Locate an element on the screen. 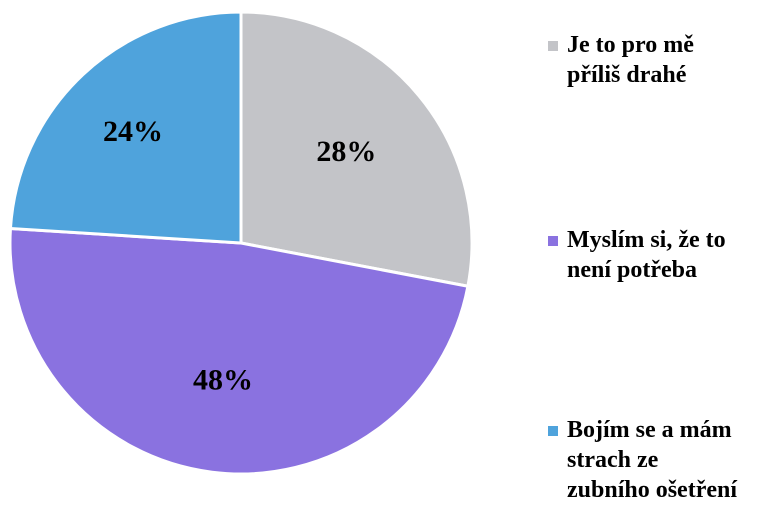 The width and height of the screenshot is (779, 507). legend-item-expensive: Je to pro mě příliš drahé is located at coordinates (663, 60).